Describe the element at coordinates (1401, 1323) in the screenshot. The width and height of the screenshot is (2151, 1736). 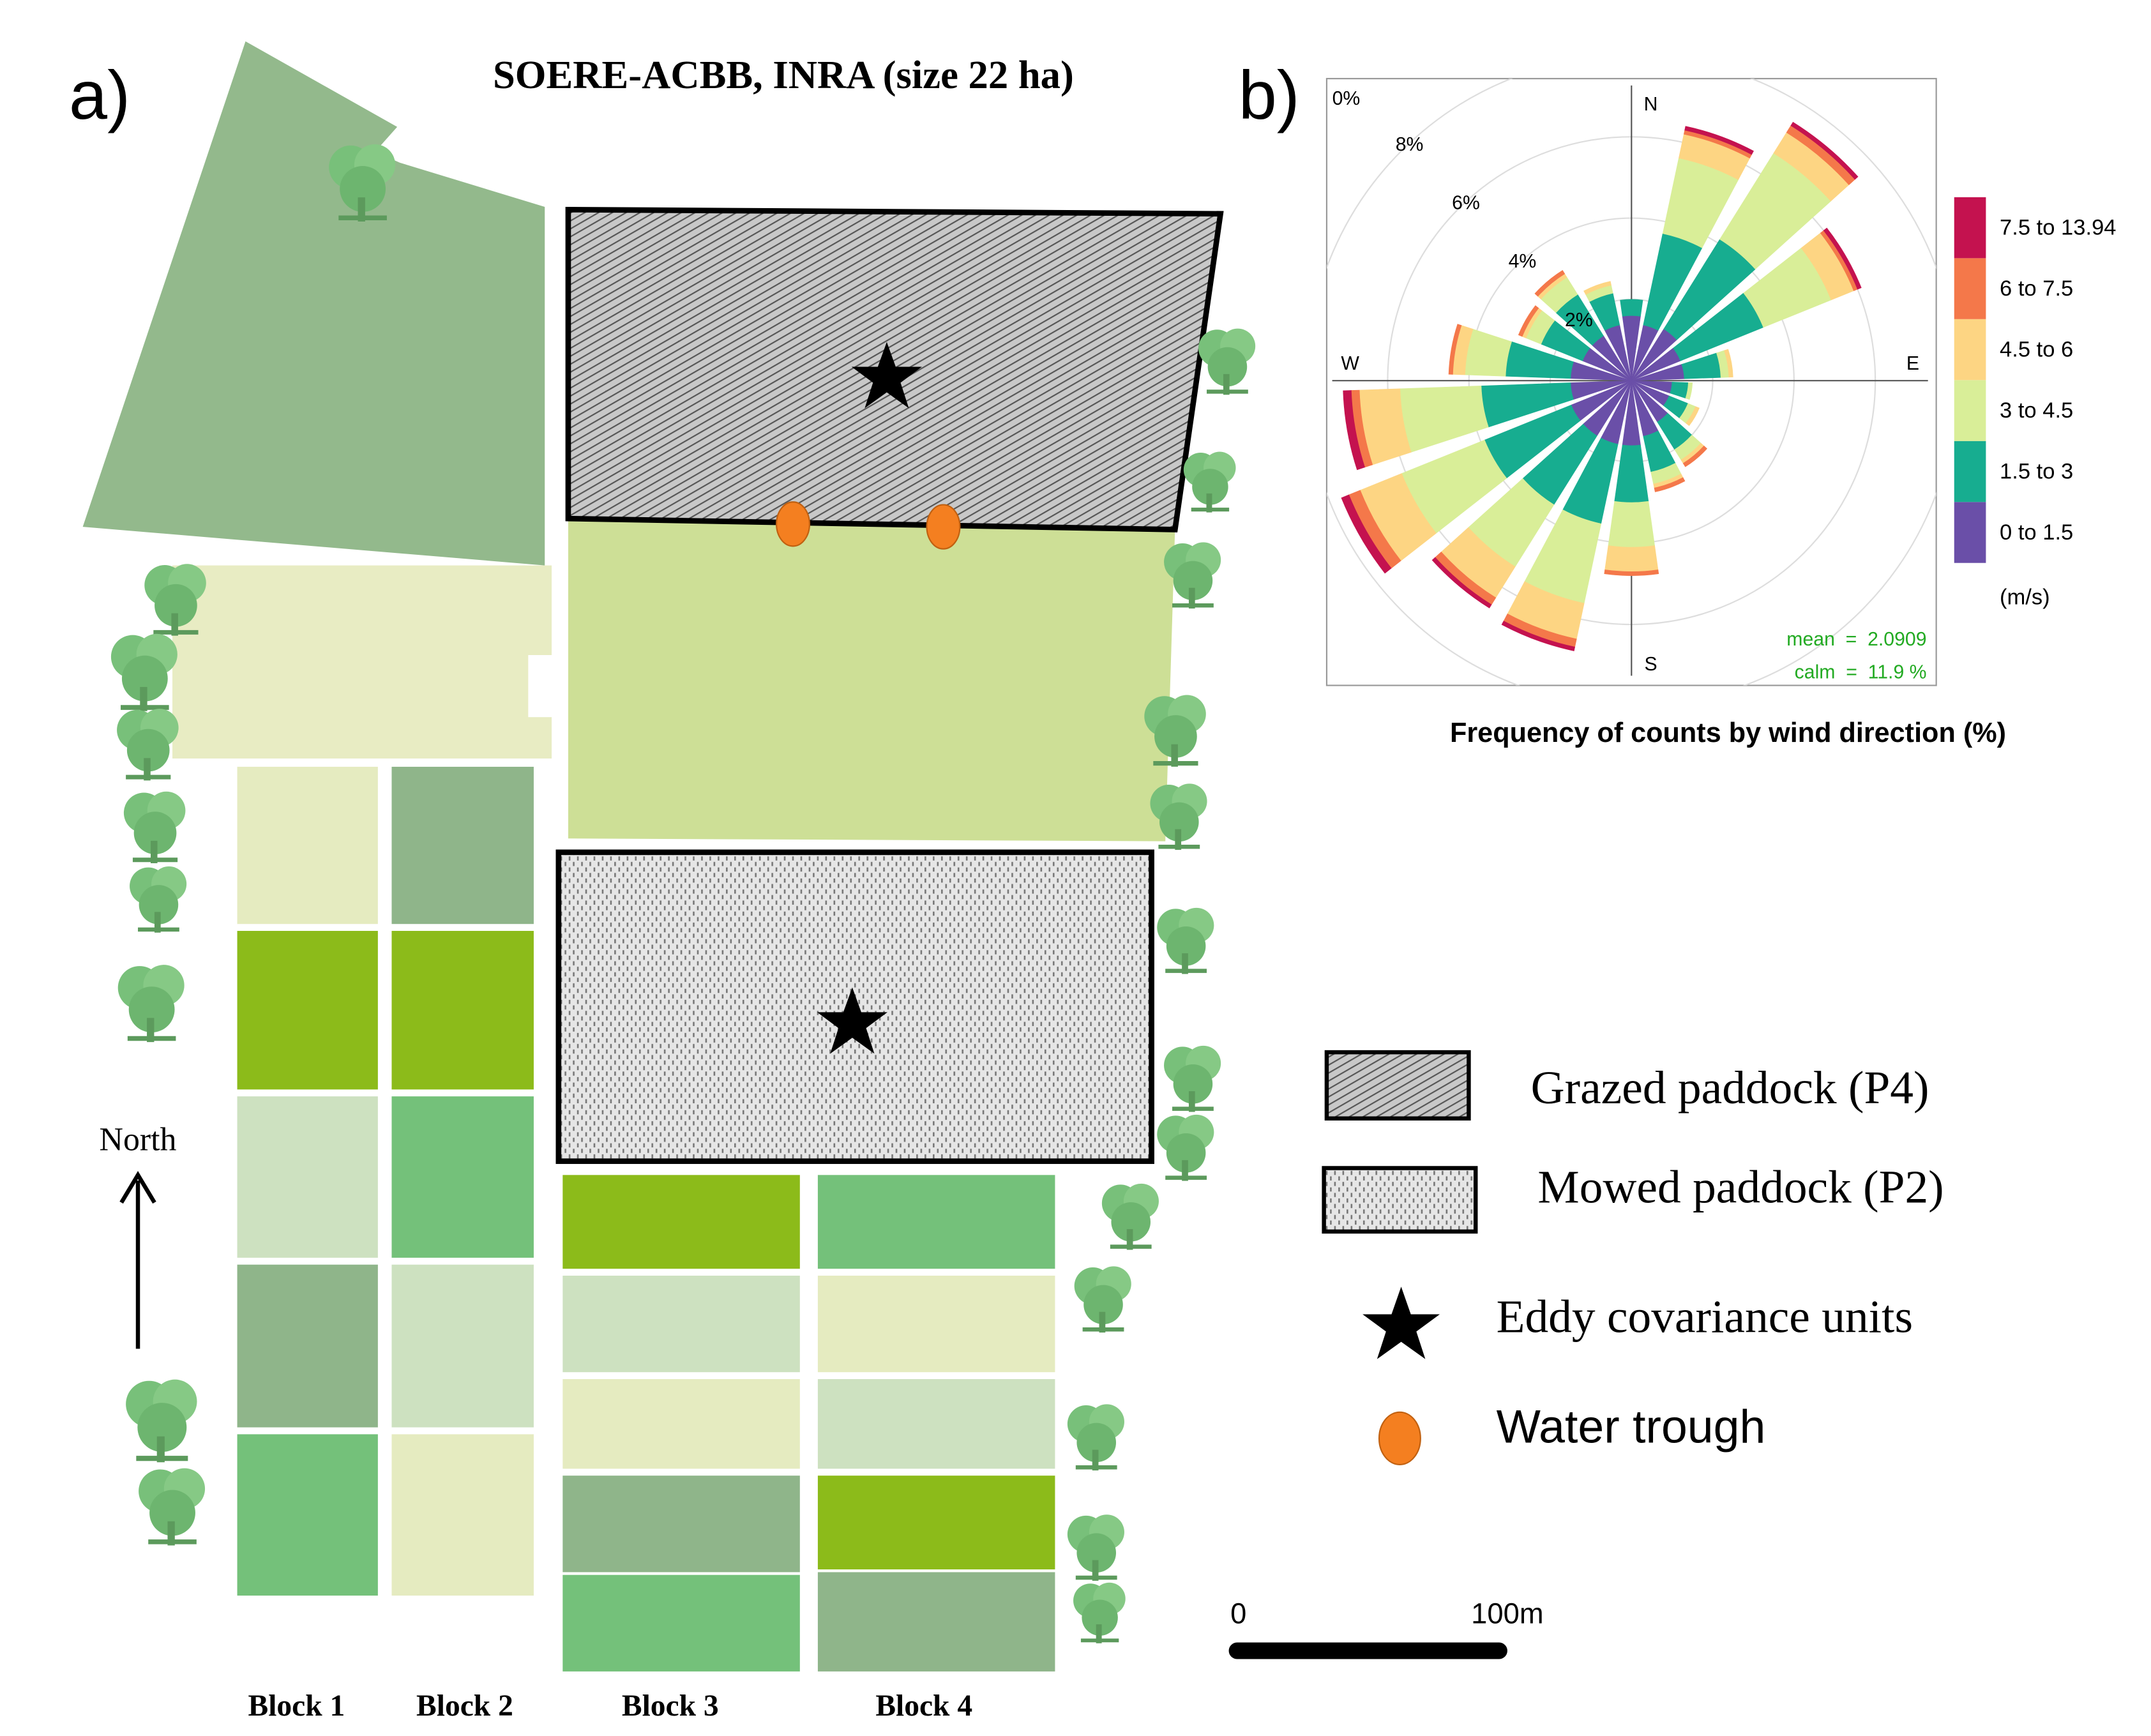
I see `legend-star` at that location.